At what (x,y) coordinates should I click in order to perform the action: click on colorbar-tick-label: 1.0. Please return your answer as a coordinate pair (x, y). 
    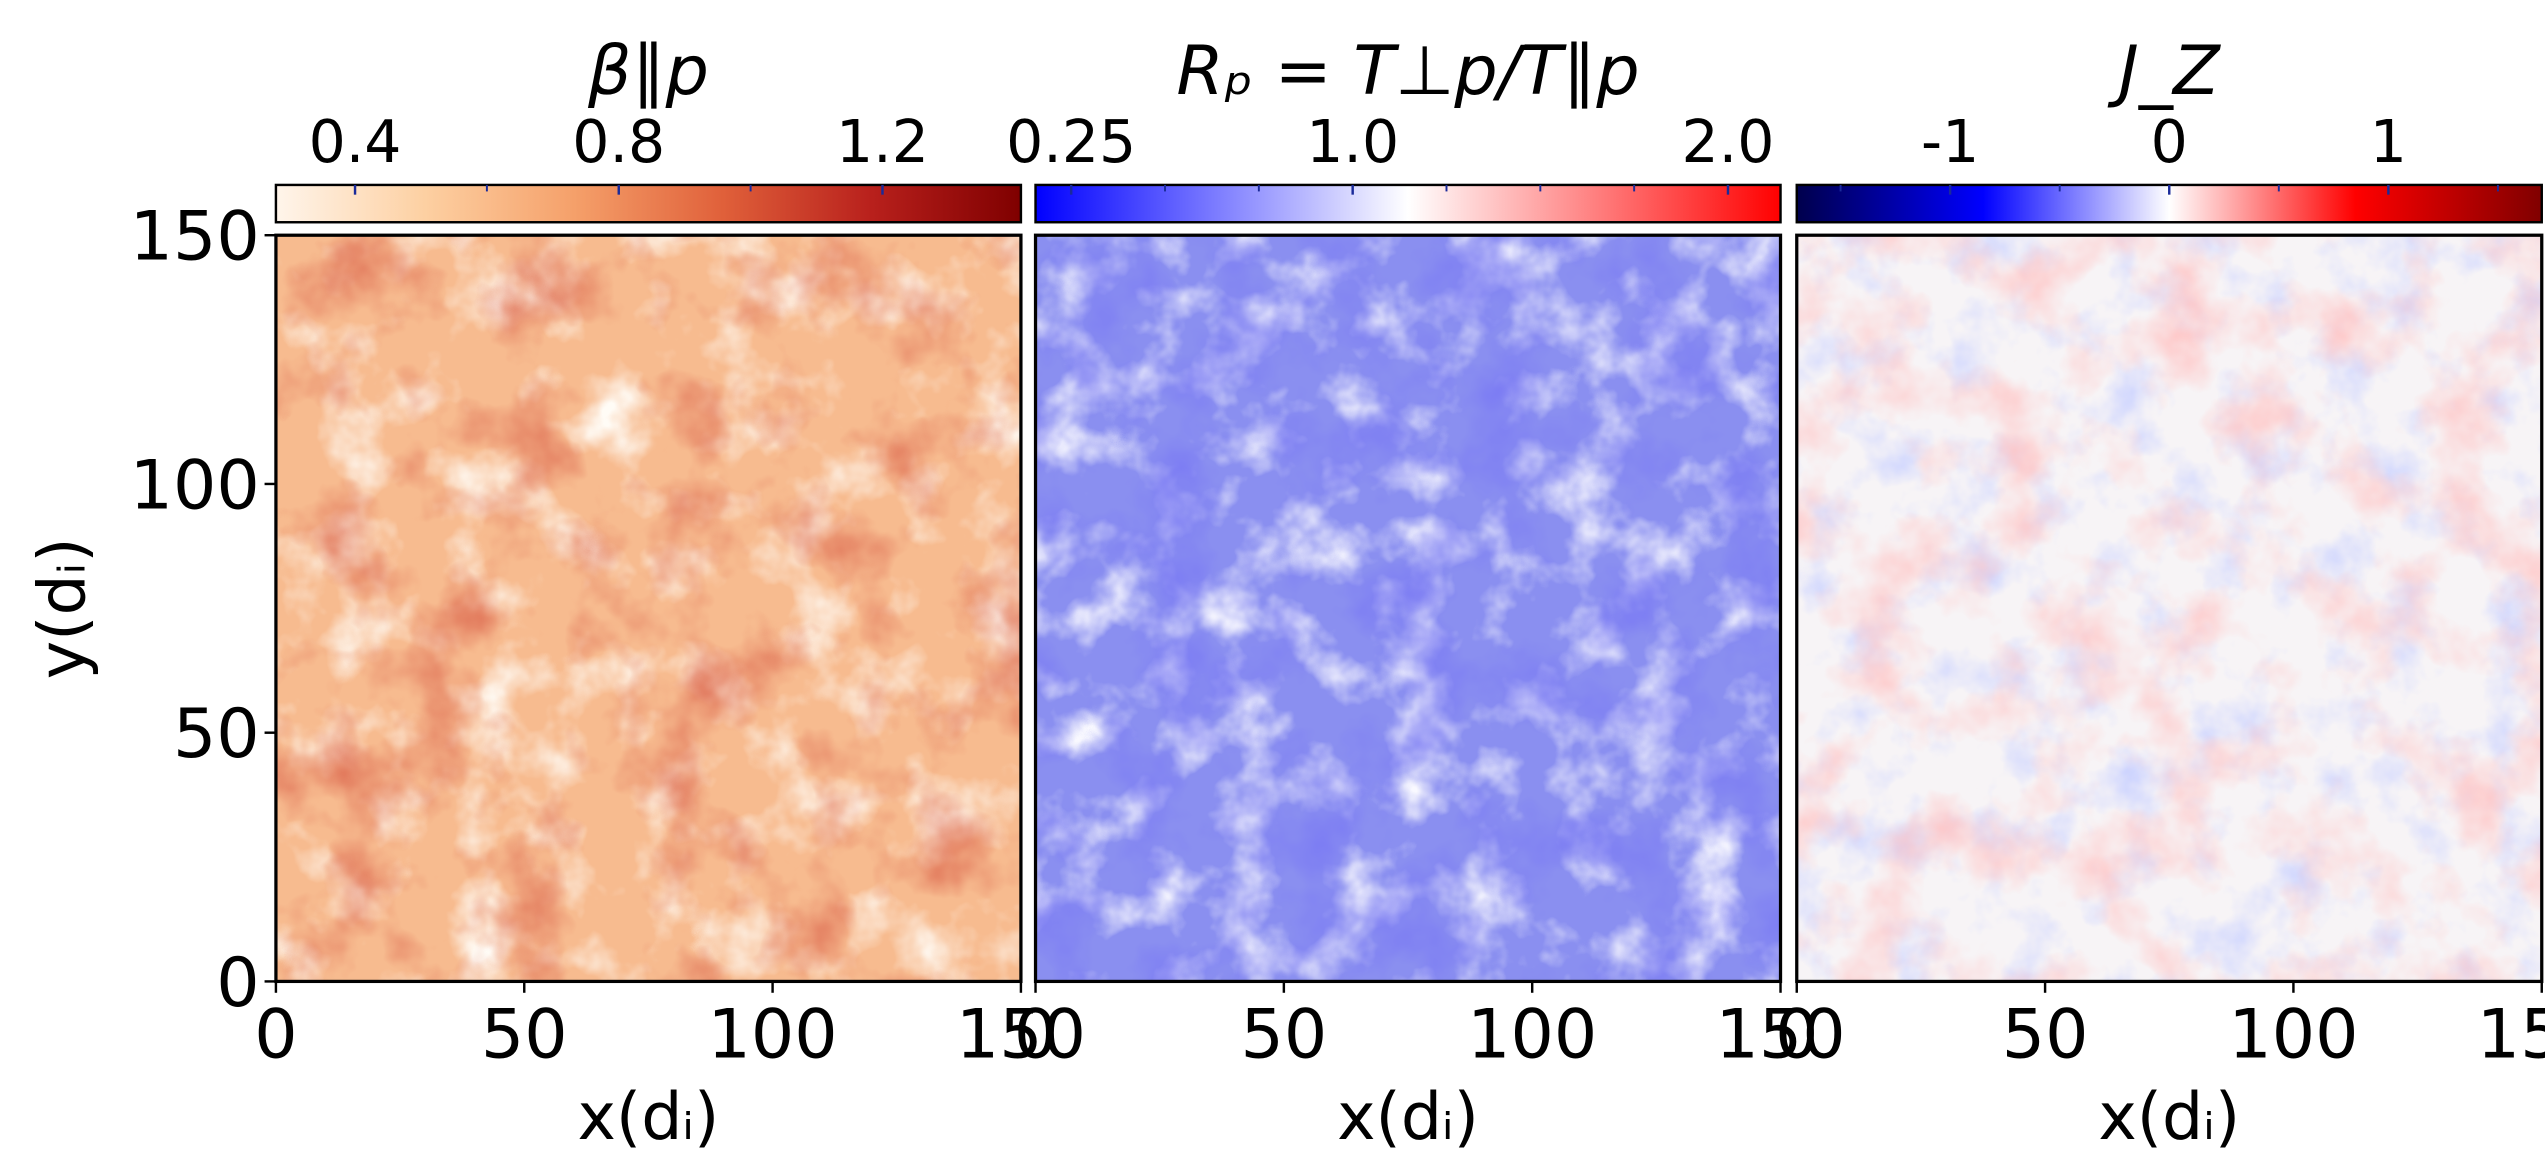
    Looking at the image, I should click on (1352, 142).